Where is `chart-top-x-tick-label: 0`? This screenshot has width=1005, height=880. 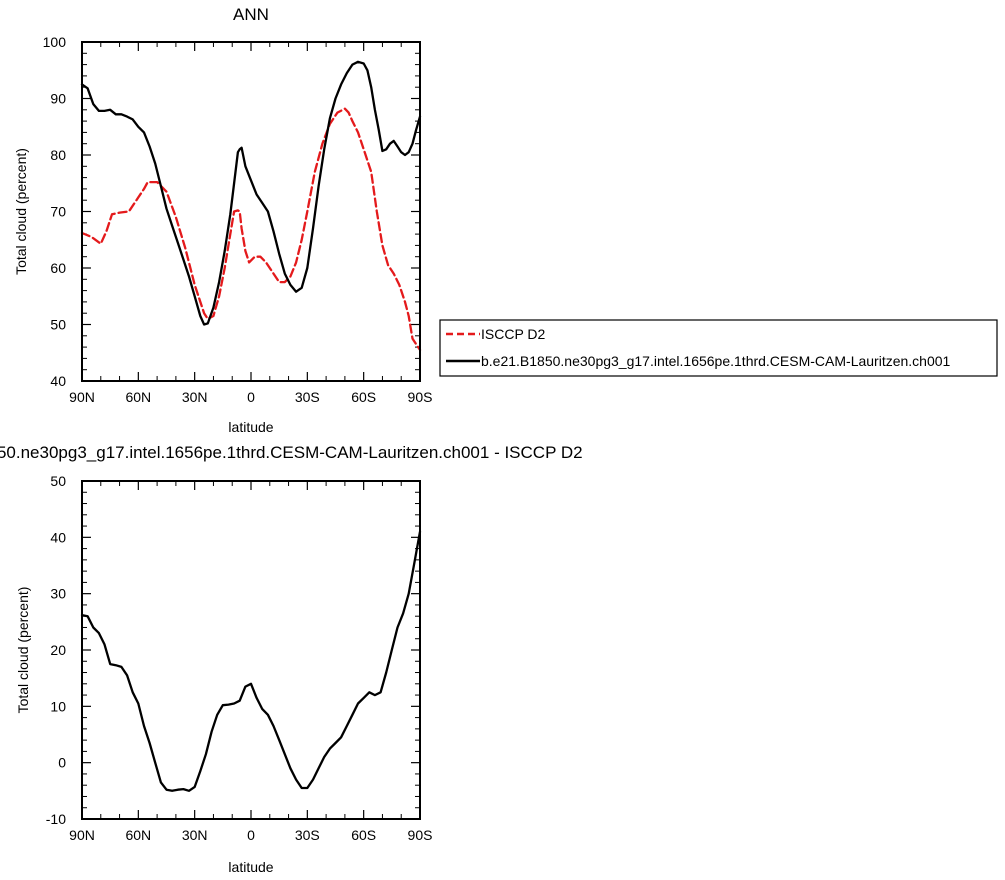
chart-top-x-tick-label: 0 is located at coordinates (251, 397).